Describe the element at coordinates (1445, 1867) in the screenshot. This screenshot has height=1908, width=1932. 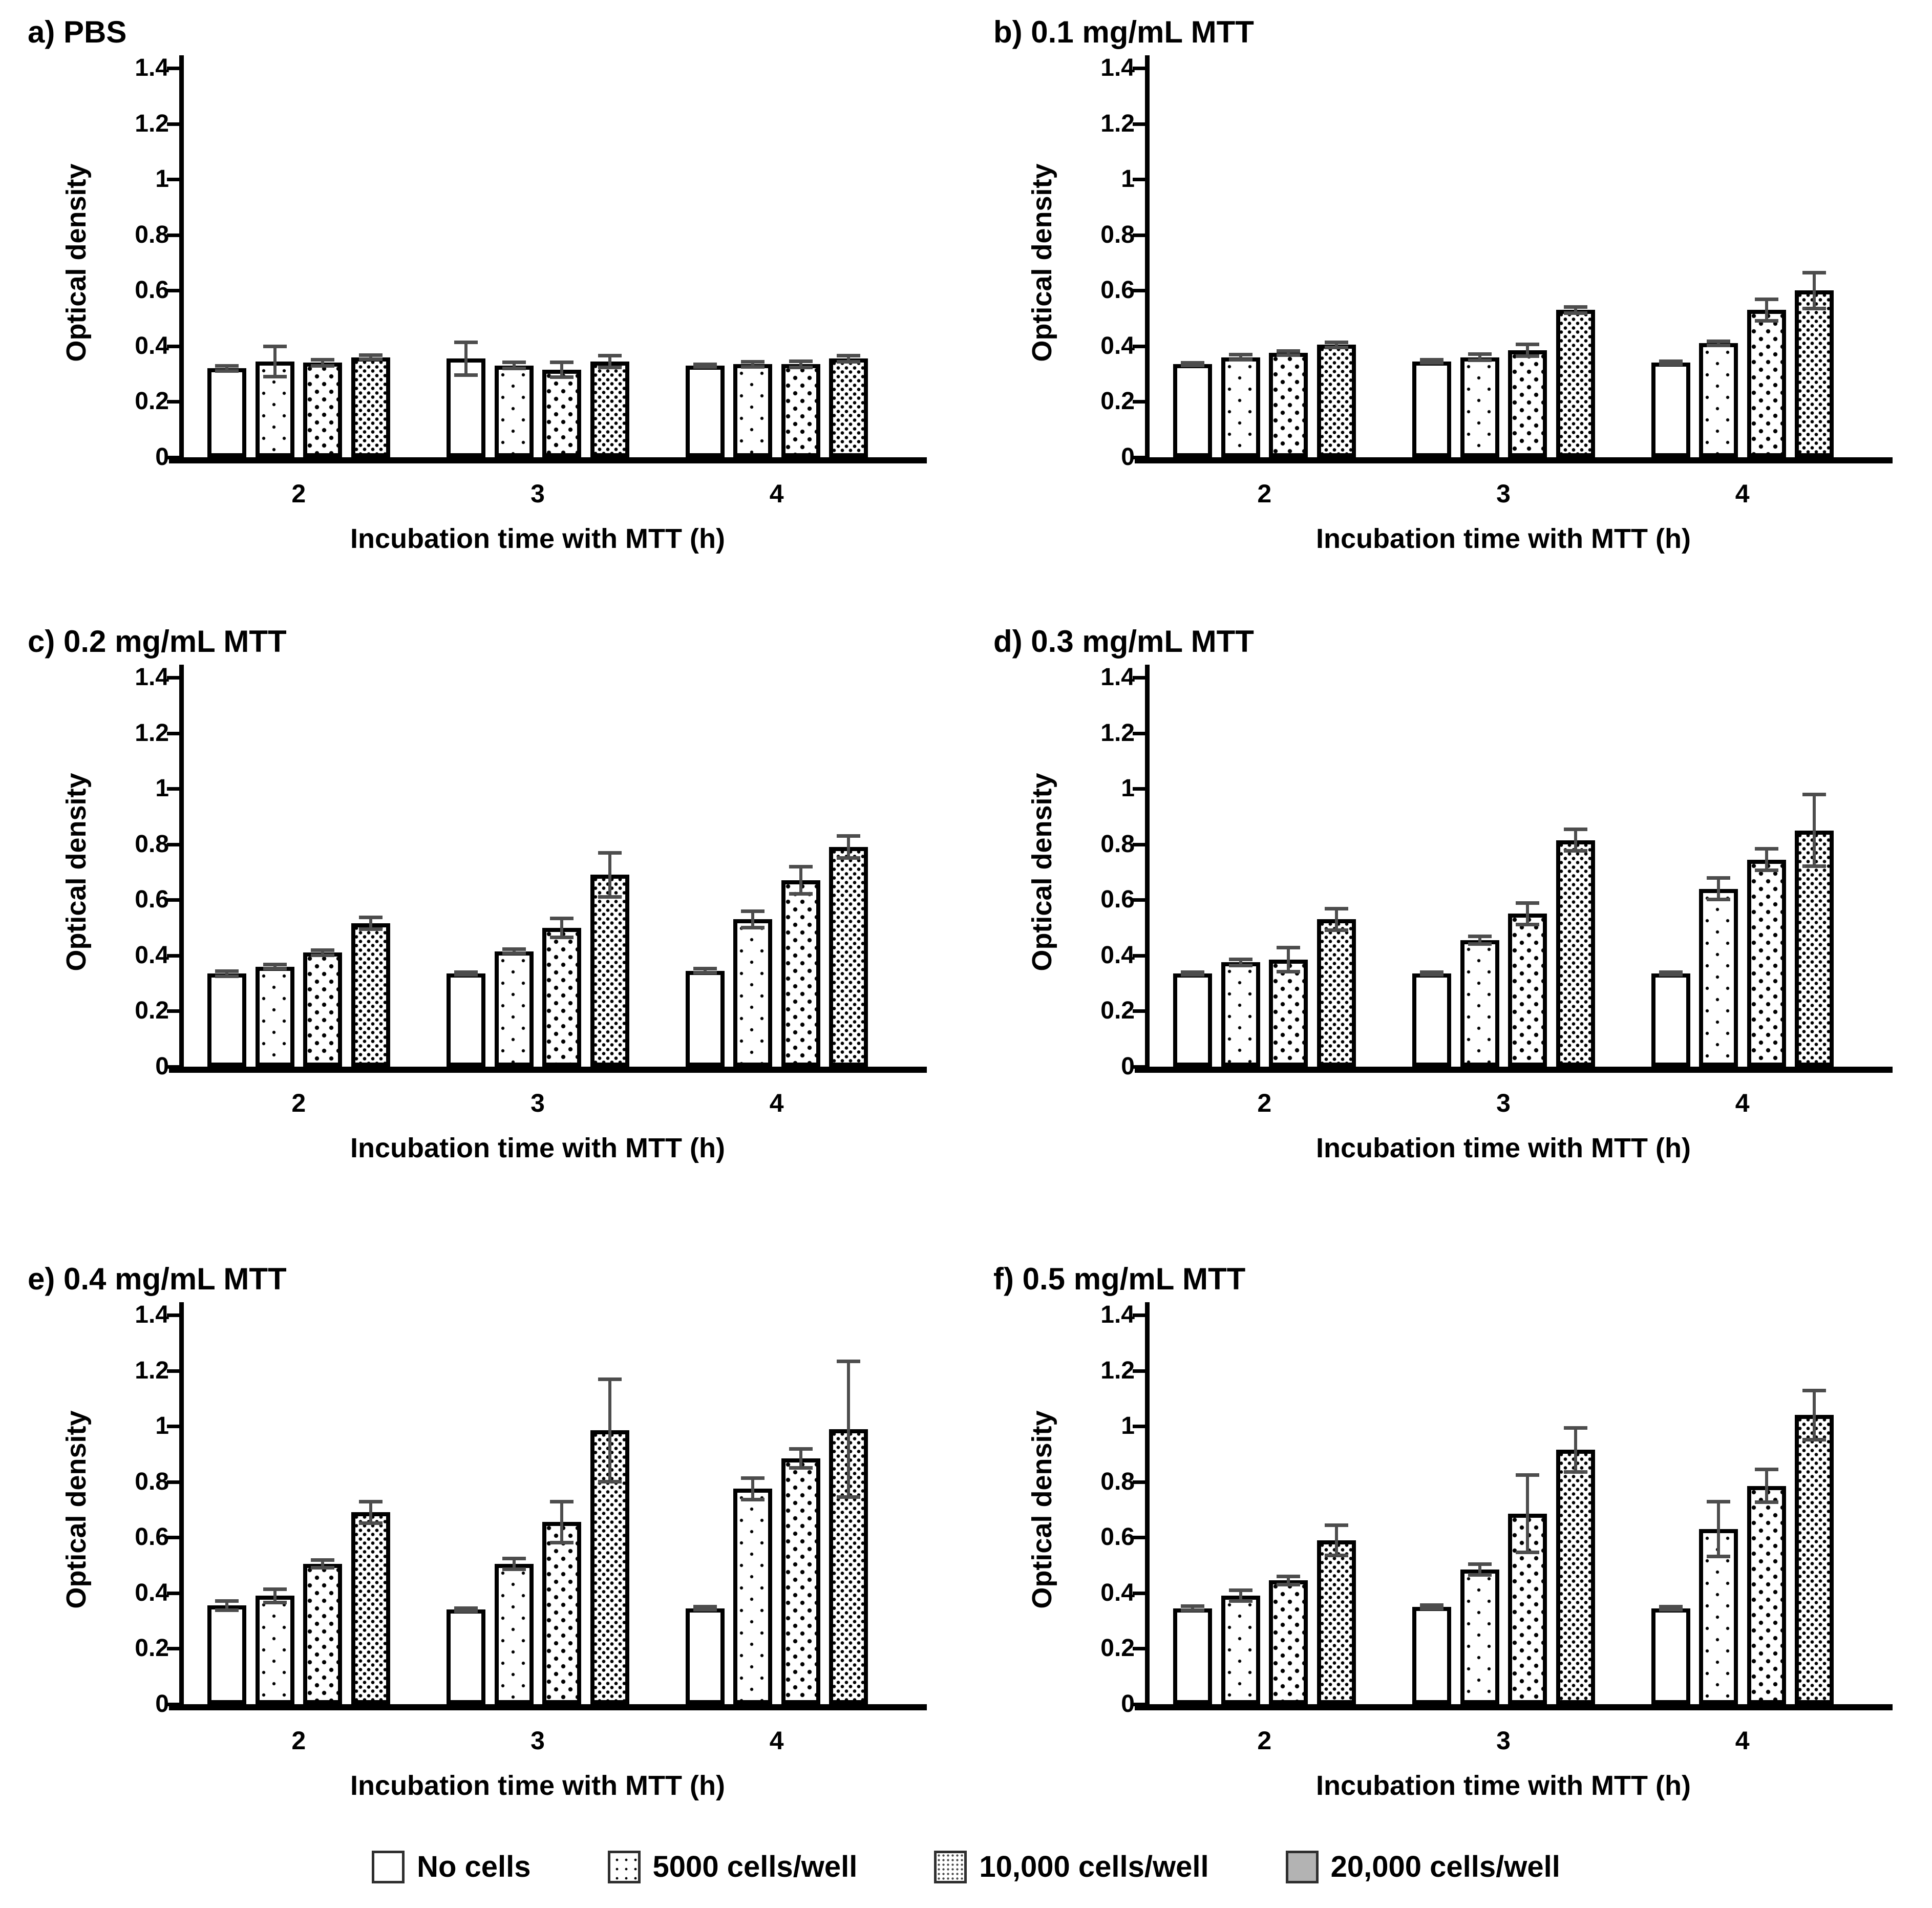
I see `legend-label: 20,000 cells/well` at that location.